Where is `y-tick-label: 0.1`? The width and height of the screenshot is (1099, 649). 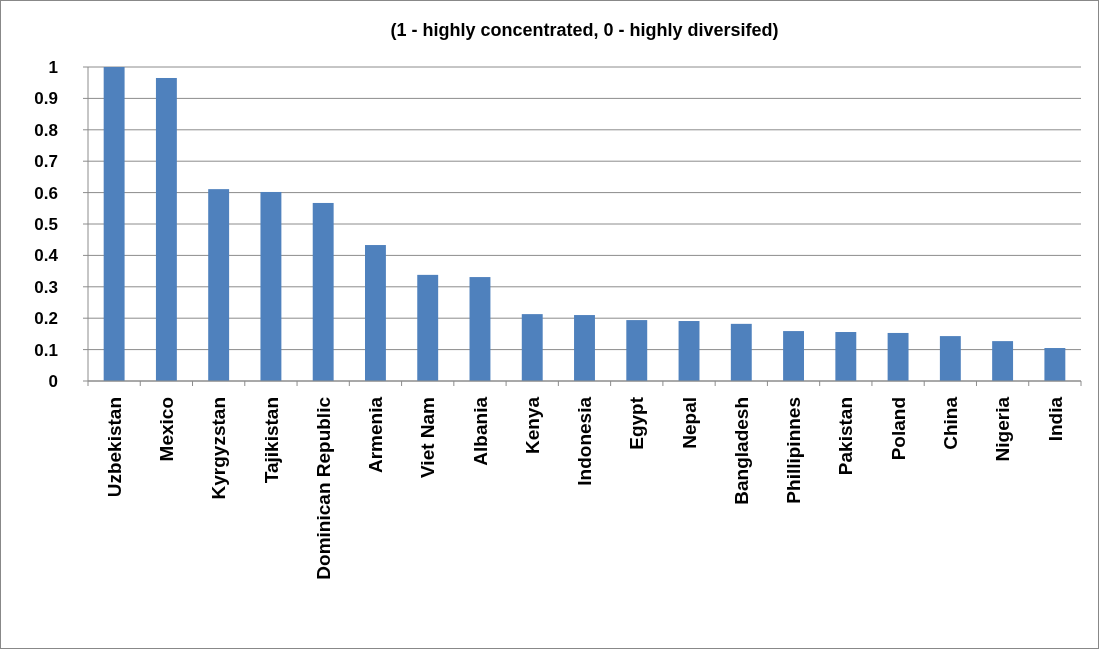 y-tick-label: 0.1 is located at coordinates (46, 350).